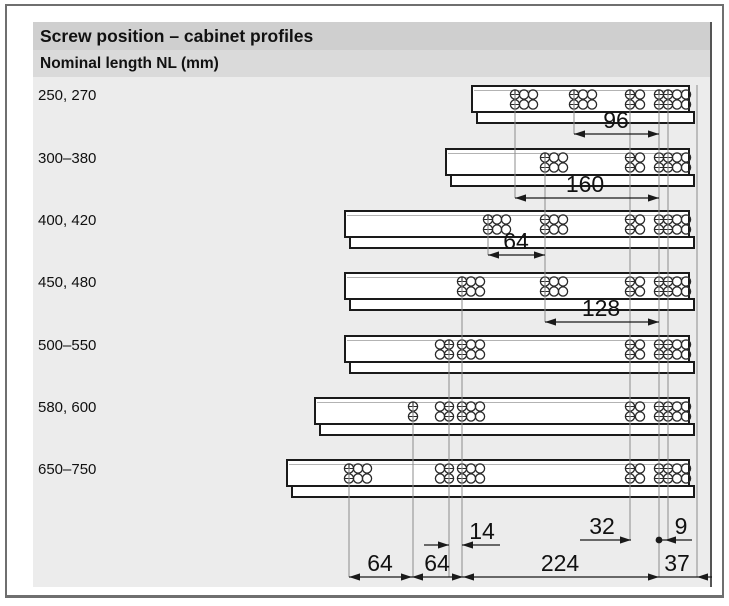 The width and height of the screenshot is (729, 606). I want to click on row-label: 580, 600, so click(67, 407).